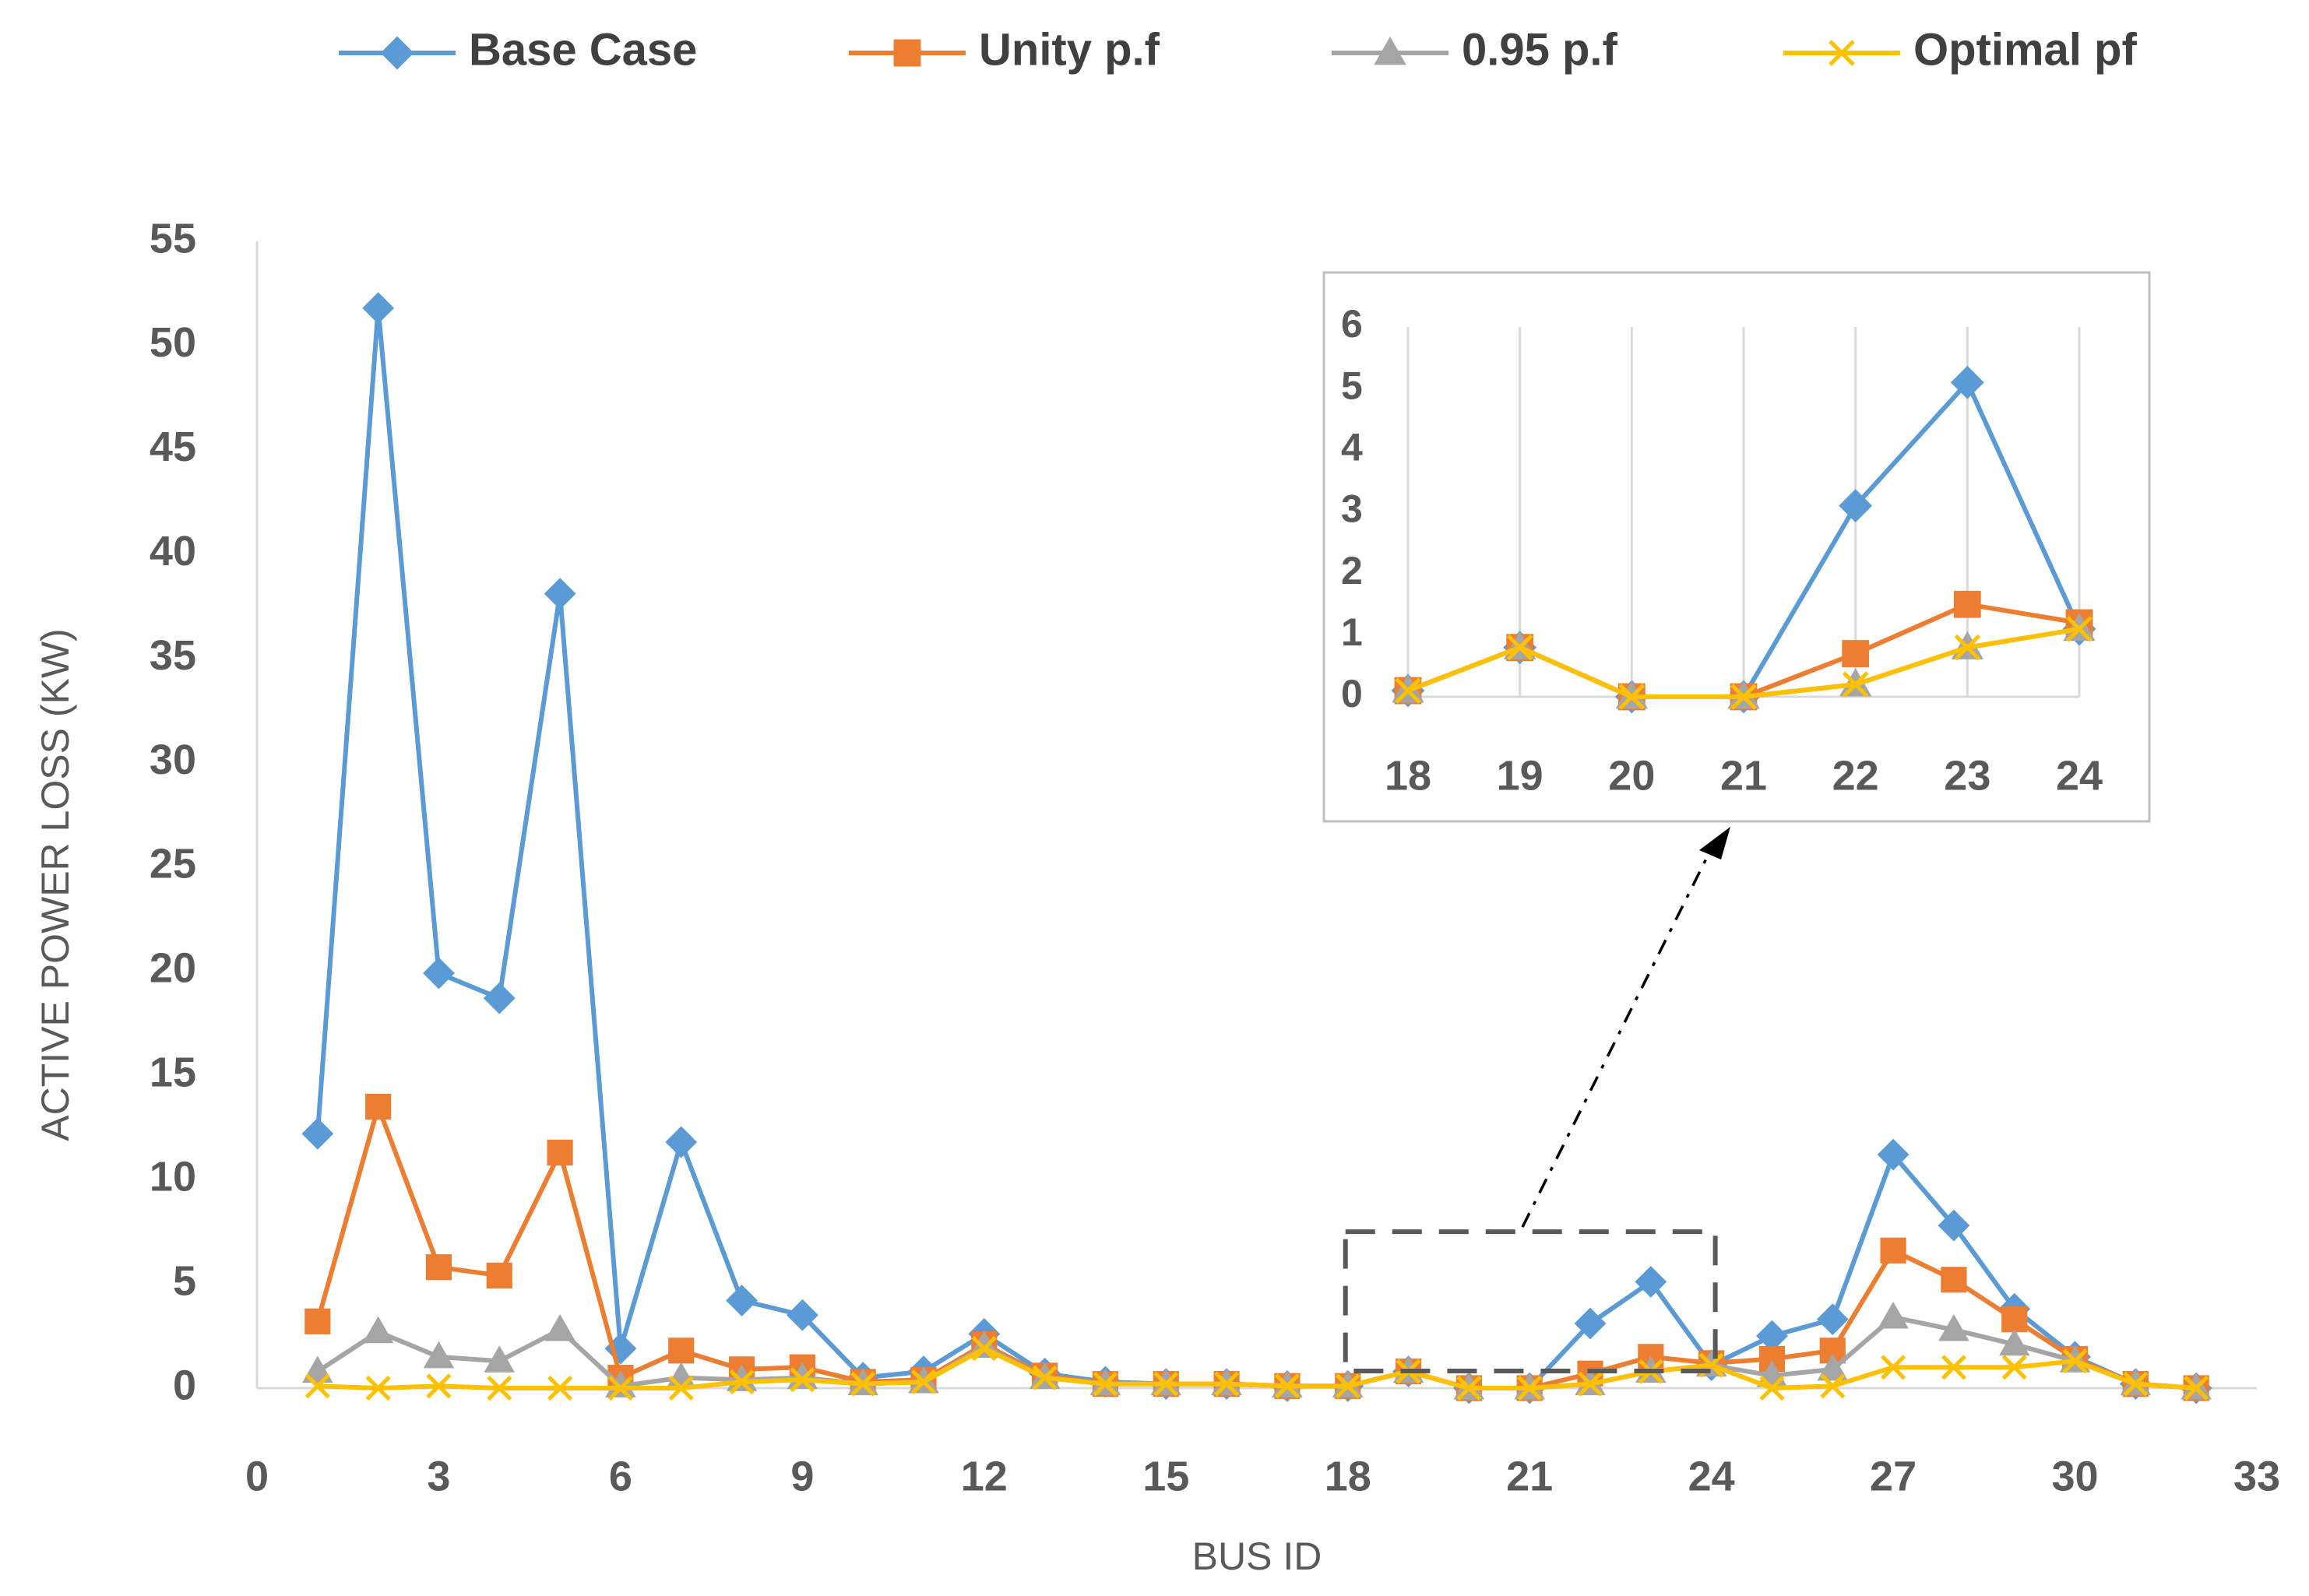 Image resolution: width=2309 pixels, height=1596 pixels. What do you see at coordinates (173, 238) in the screenshot?
I see `y-tick-label: 55` at bounding box center [173, 238].